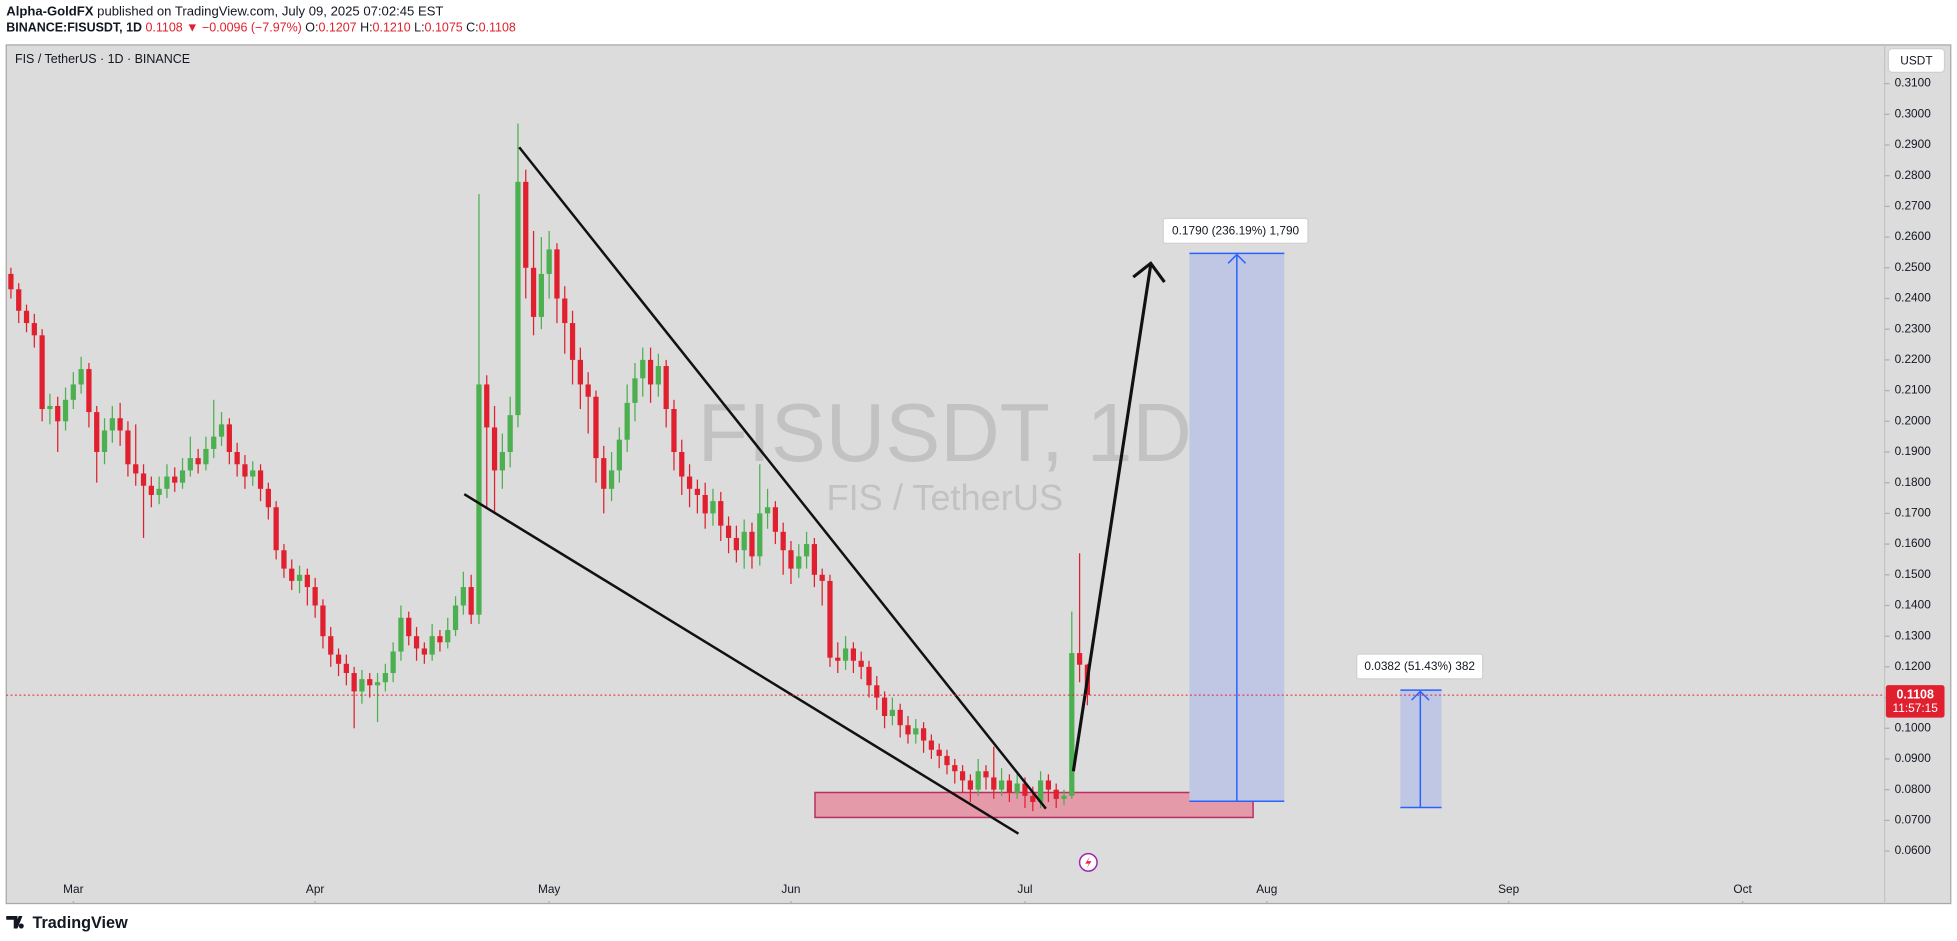 The image size is (1957, 941). Describe the element at coordinates (15, 922) in the screenshot. I see `logo-mark` at that location.